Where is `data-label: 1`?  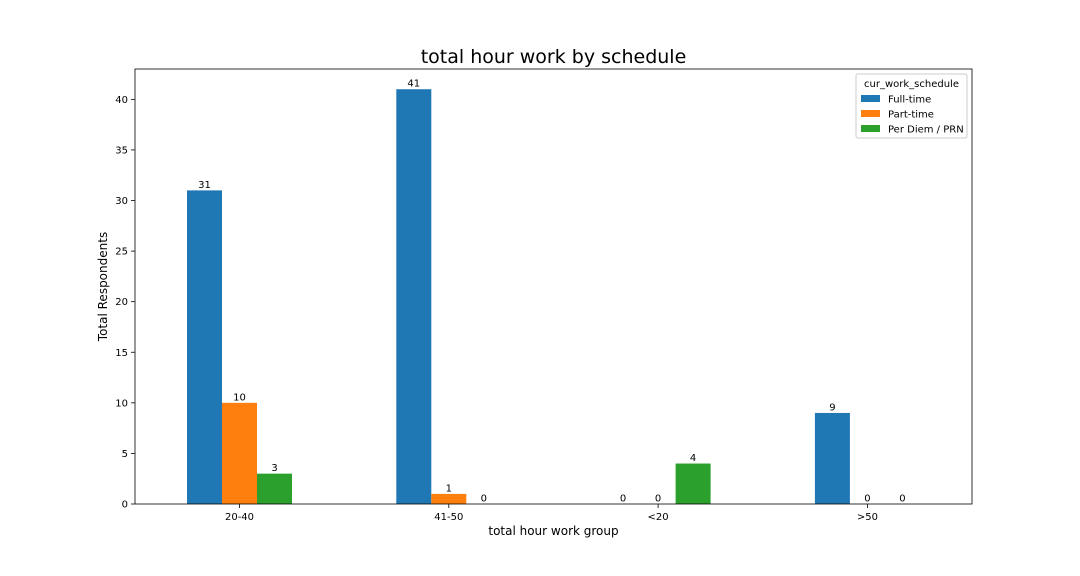
data-label: 1 is located at coordinates (449, 488).